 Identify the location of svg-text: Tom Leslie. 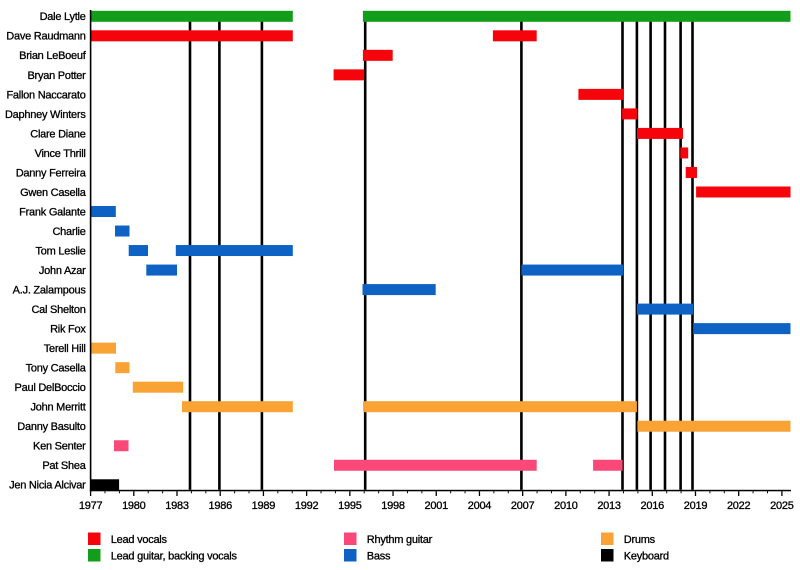
(61, 251).